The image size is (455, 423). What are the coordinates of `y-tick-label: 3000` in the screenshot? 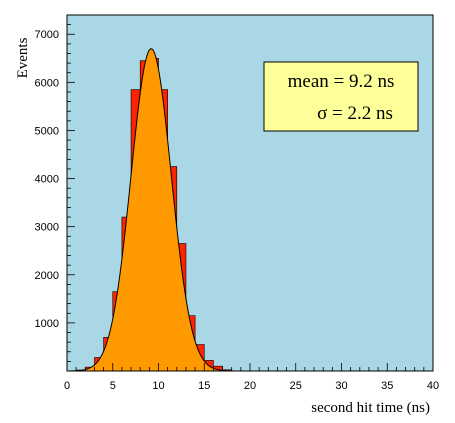 It's located at (47, 228).